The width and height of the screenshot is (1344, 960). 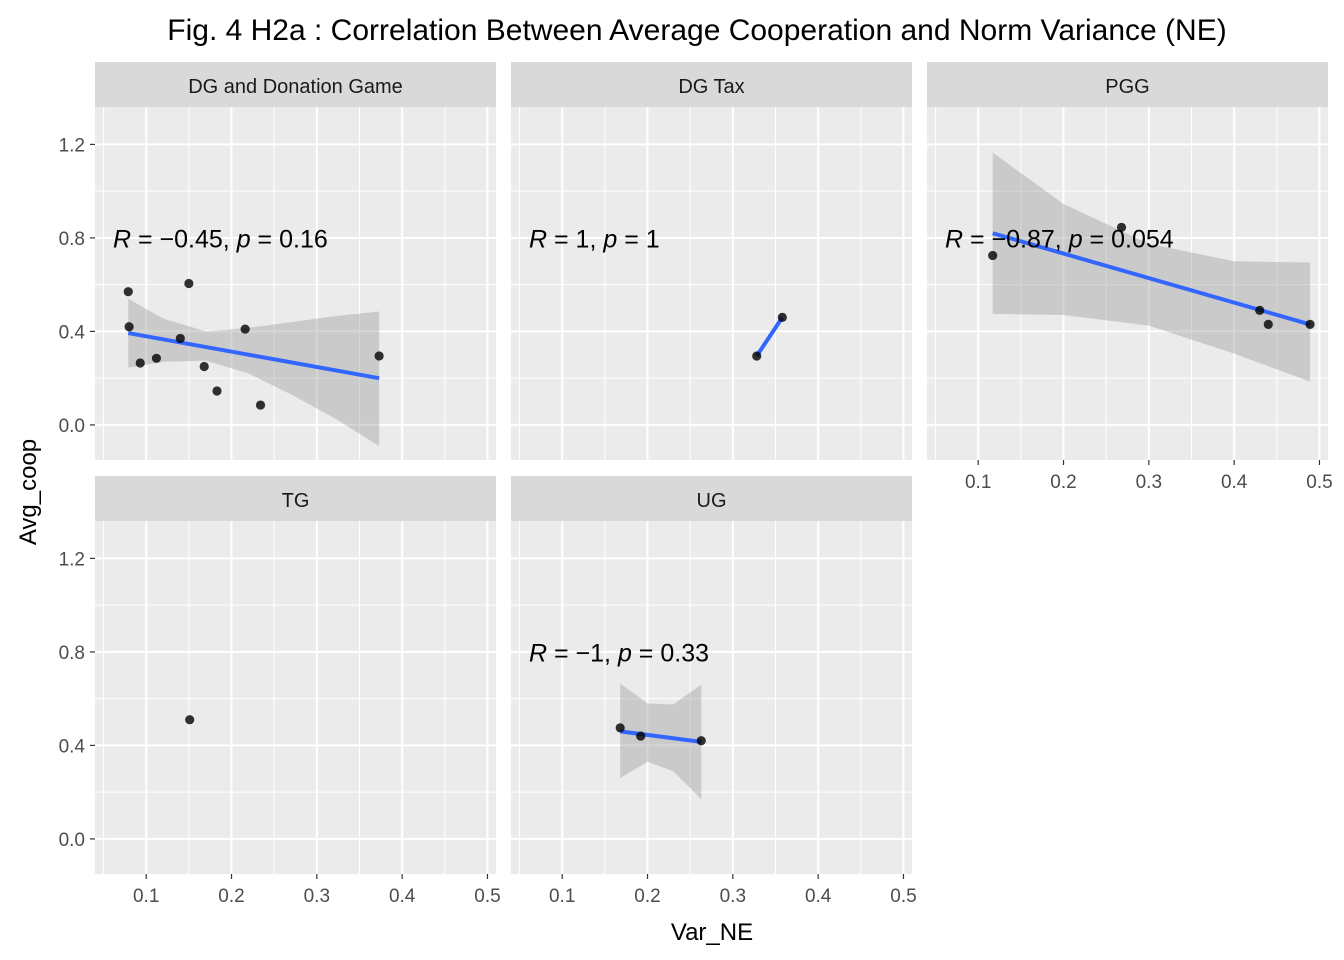 What do you see at coordinates (28, 492) in the screenshot?
I see `y-axis-title: Avg_coop` at bounding box center [28, 492].